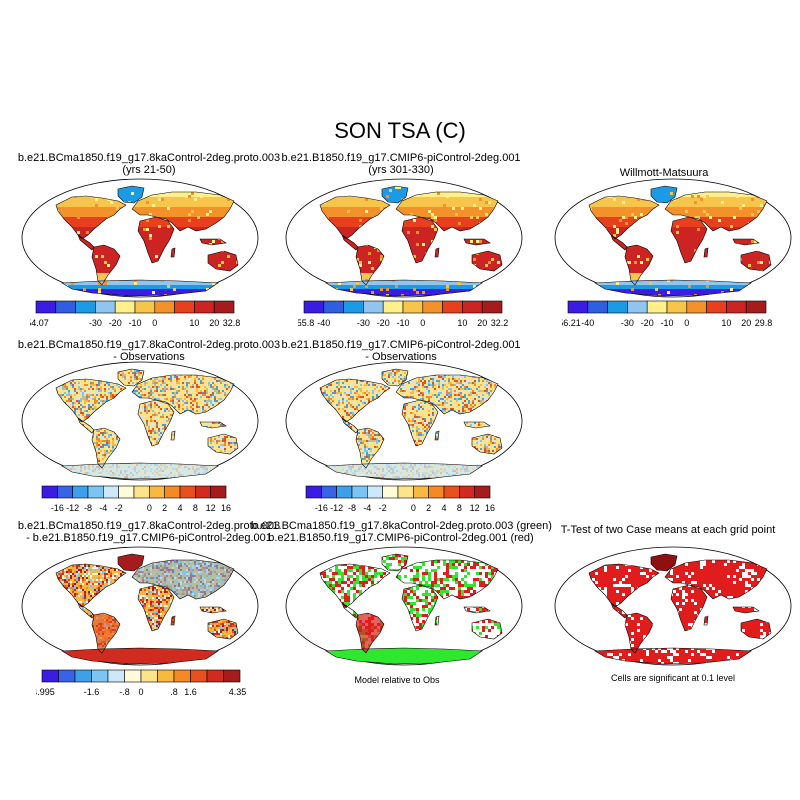 The image size is (800, 800). I want to click on colorbar-tick-label: 1.6, so click(190, 692).